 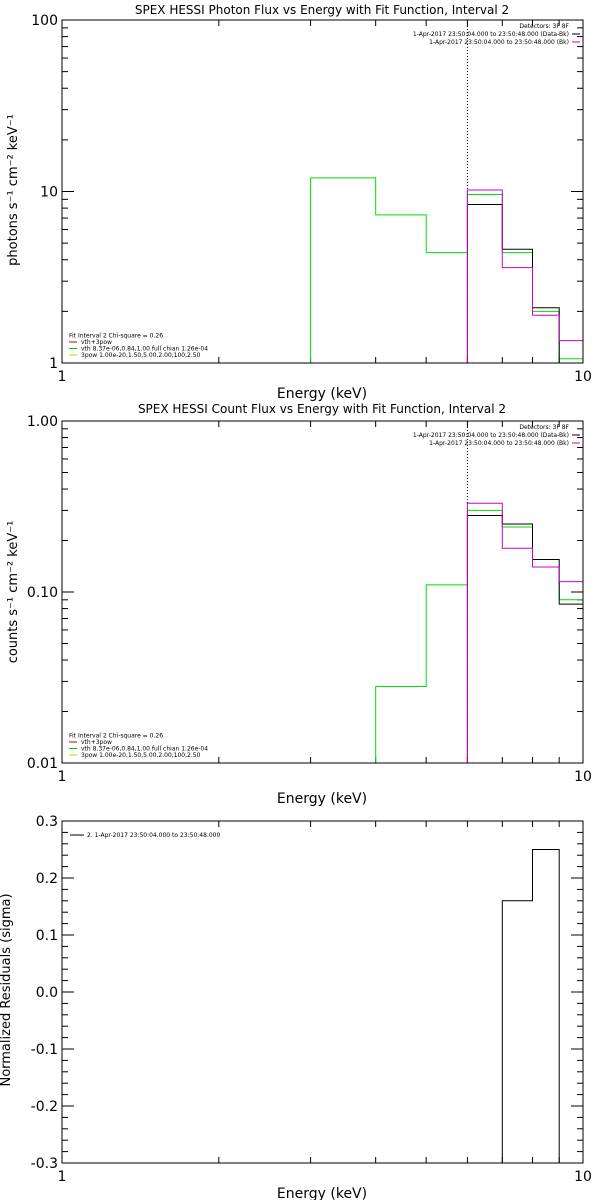 What do you see at coordinates (322, 394) in the screenshot?
I see `panel1-xlabel: Energy (keV)` at bounding box center [322, 394].